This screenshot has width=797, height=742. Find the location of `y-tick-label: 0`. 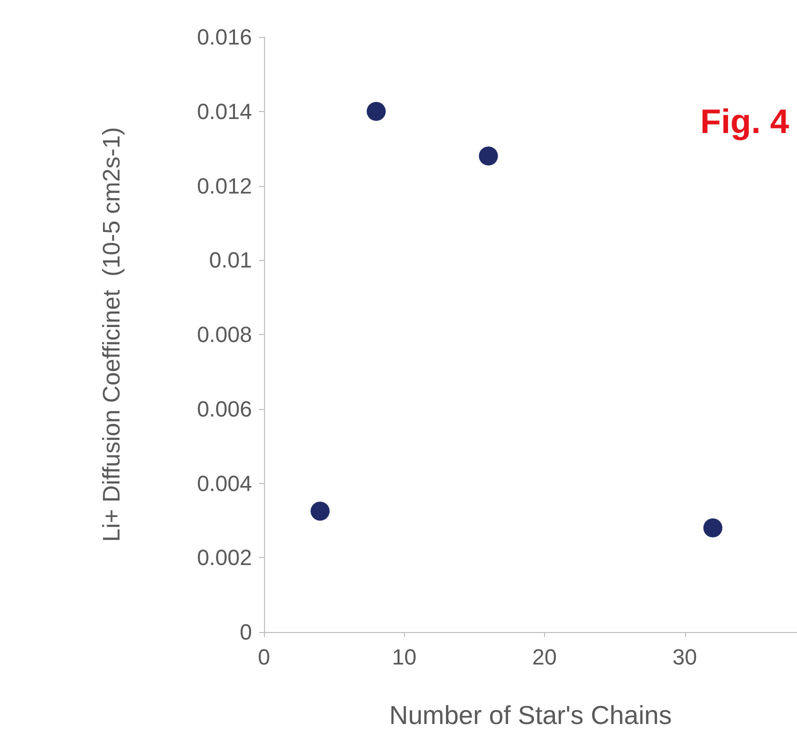

y-tick-label: 0 is located at coordinates (246, 632).